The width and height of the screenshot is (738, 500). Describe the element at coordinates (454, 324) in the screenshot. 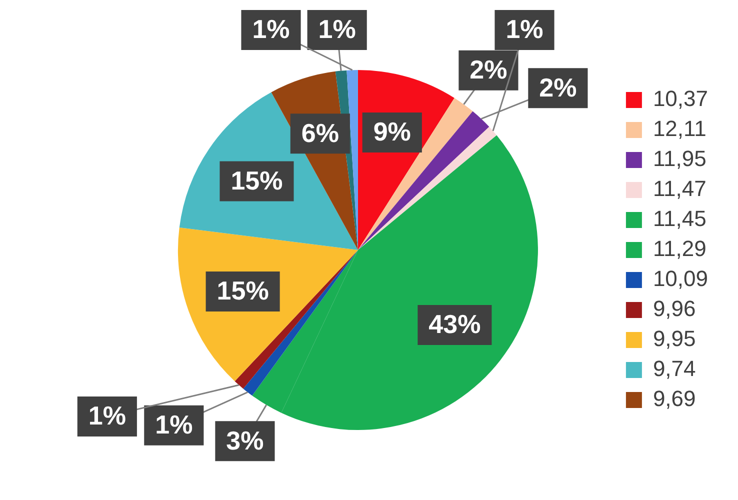

I see `data-label: 43%` at that location.